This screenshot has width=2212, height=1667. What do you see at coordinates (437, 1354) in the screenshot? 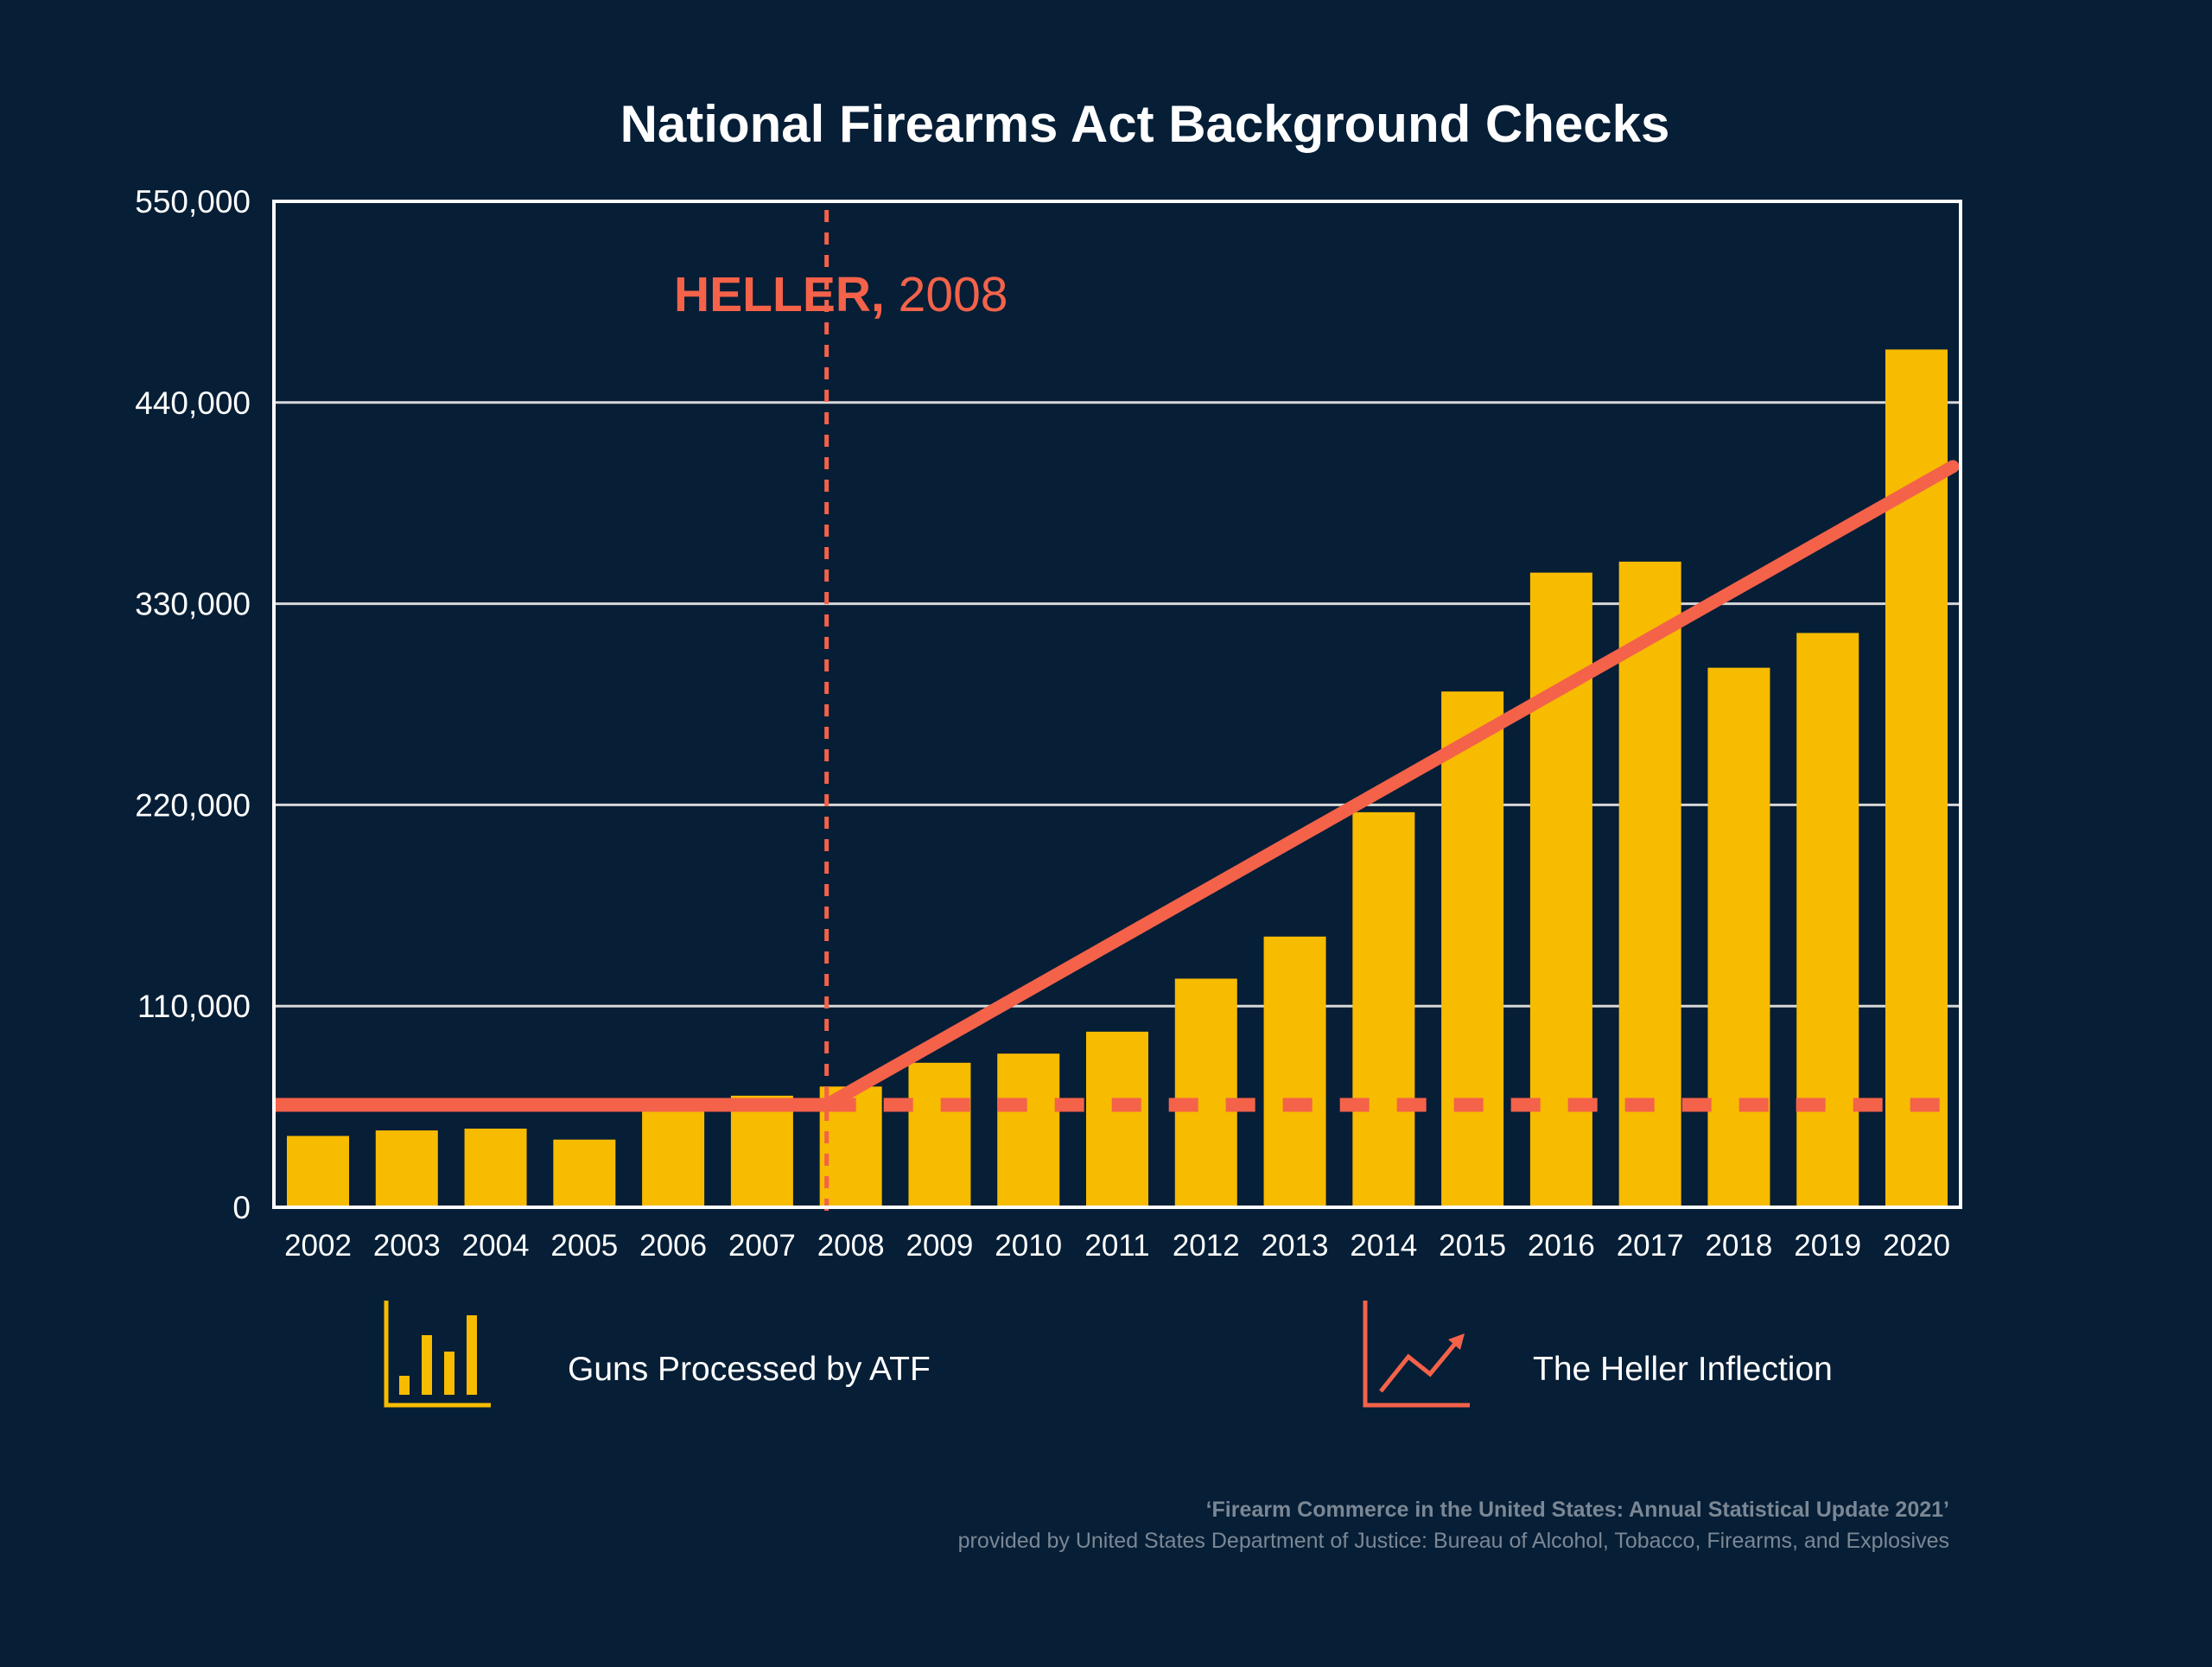
I see `bar-chart-icon` at bounding box center [437, 1354].